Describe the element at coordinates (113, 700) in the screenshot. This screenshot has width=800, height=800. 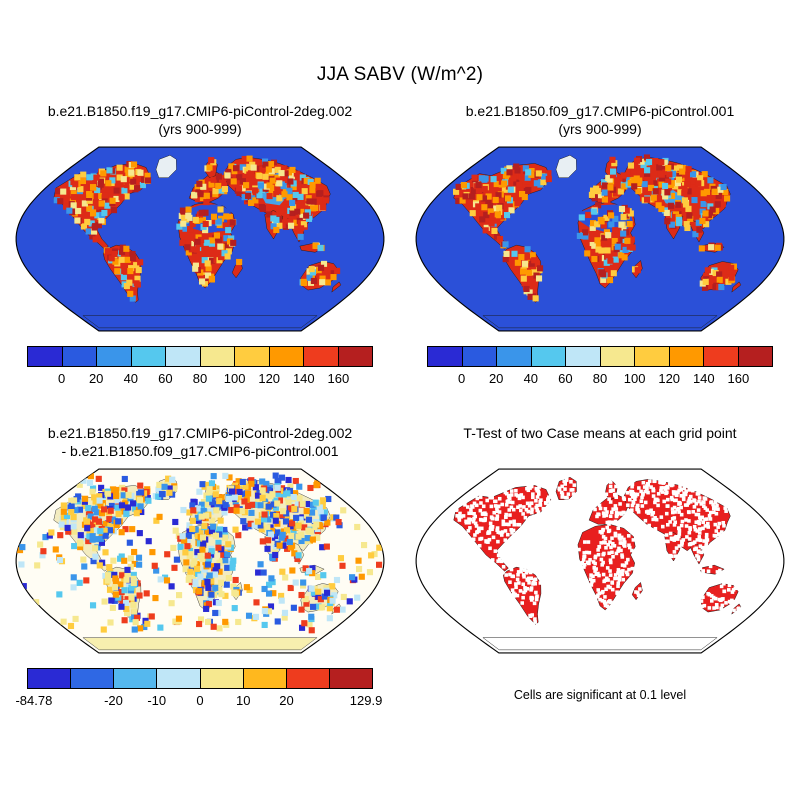
I see `colorbar-tick-label: -20` at that location.